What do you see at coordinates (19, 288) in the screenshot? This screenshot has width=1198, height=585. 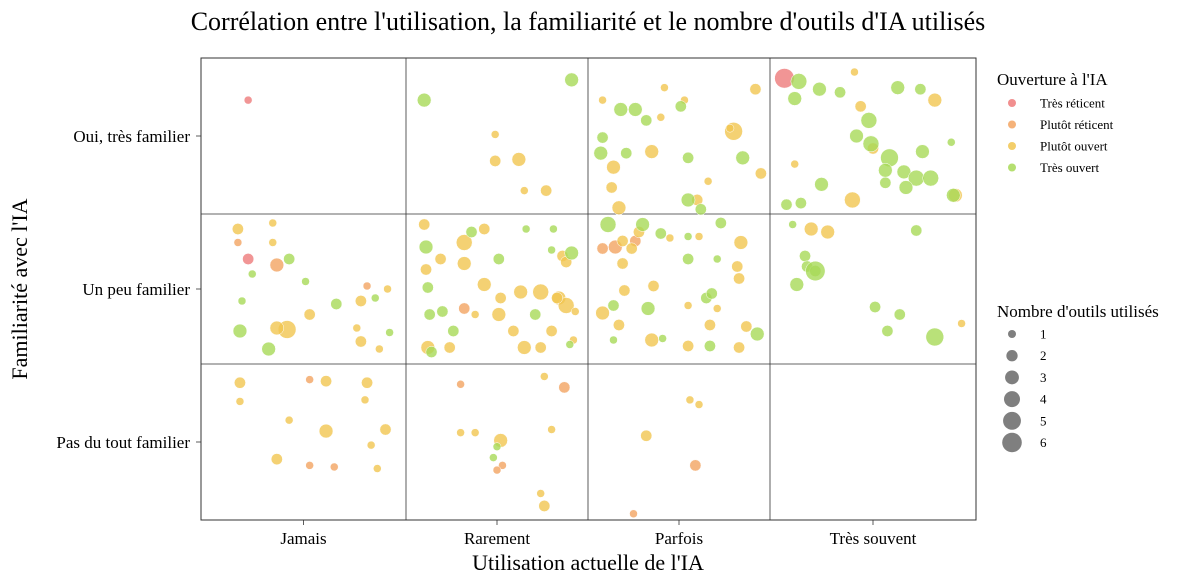 I see `y-axis-label: Familiarité avec l'IA` at bounding box center [19, 288].